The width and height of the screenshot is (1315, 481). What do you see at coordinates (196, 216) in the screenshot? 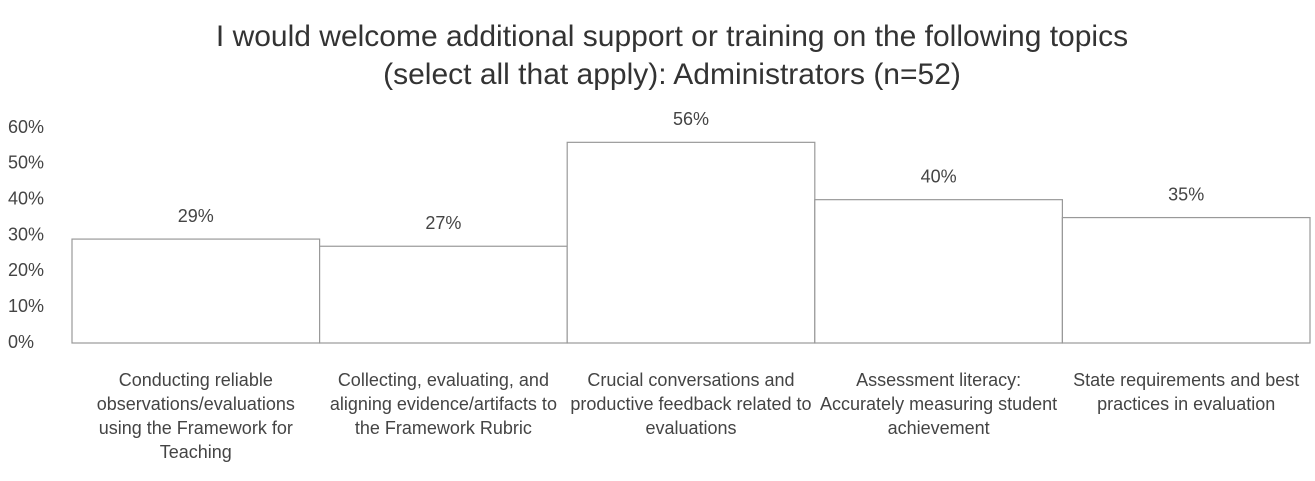
I see `data-label: 29%` at bounding box center [196, 216].